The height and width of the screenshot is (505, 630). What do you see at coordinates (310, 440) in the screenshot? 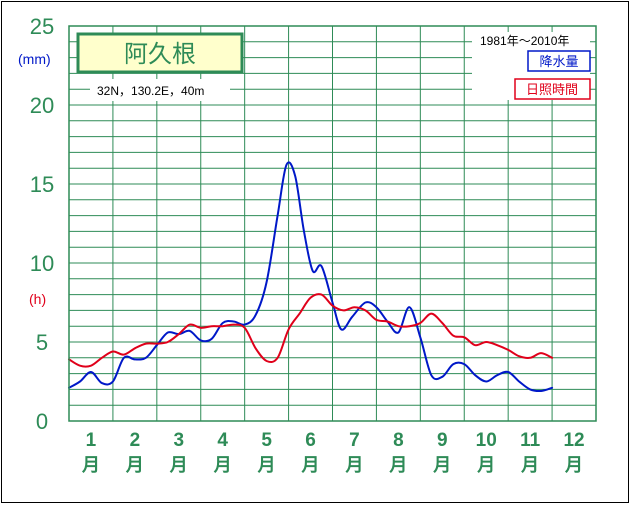
I see `month-number-label: 6` at bounding box center [310, 440].